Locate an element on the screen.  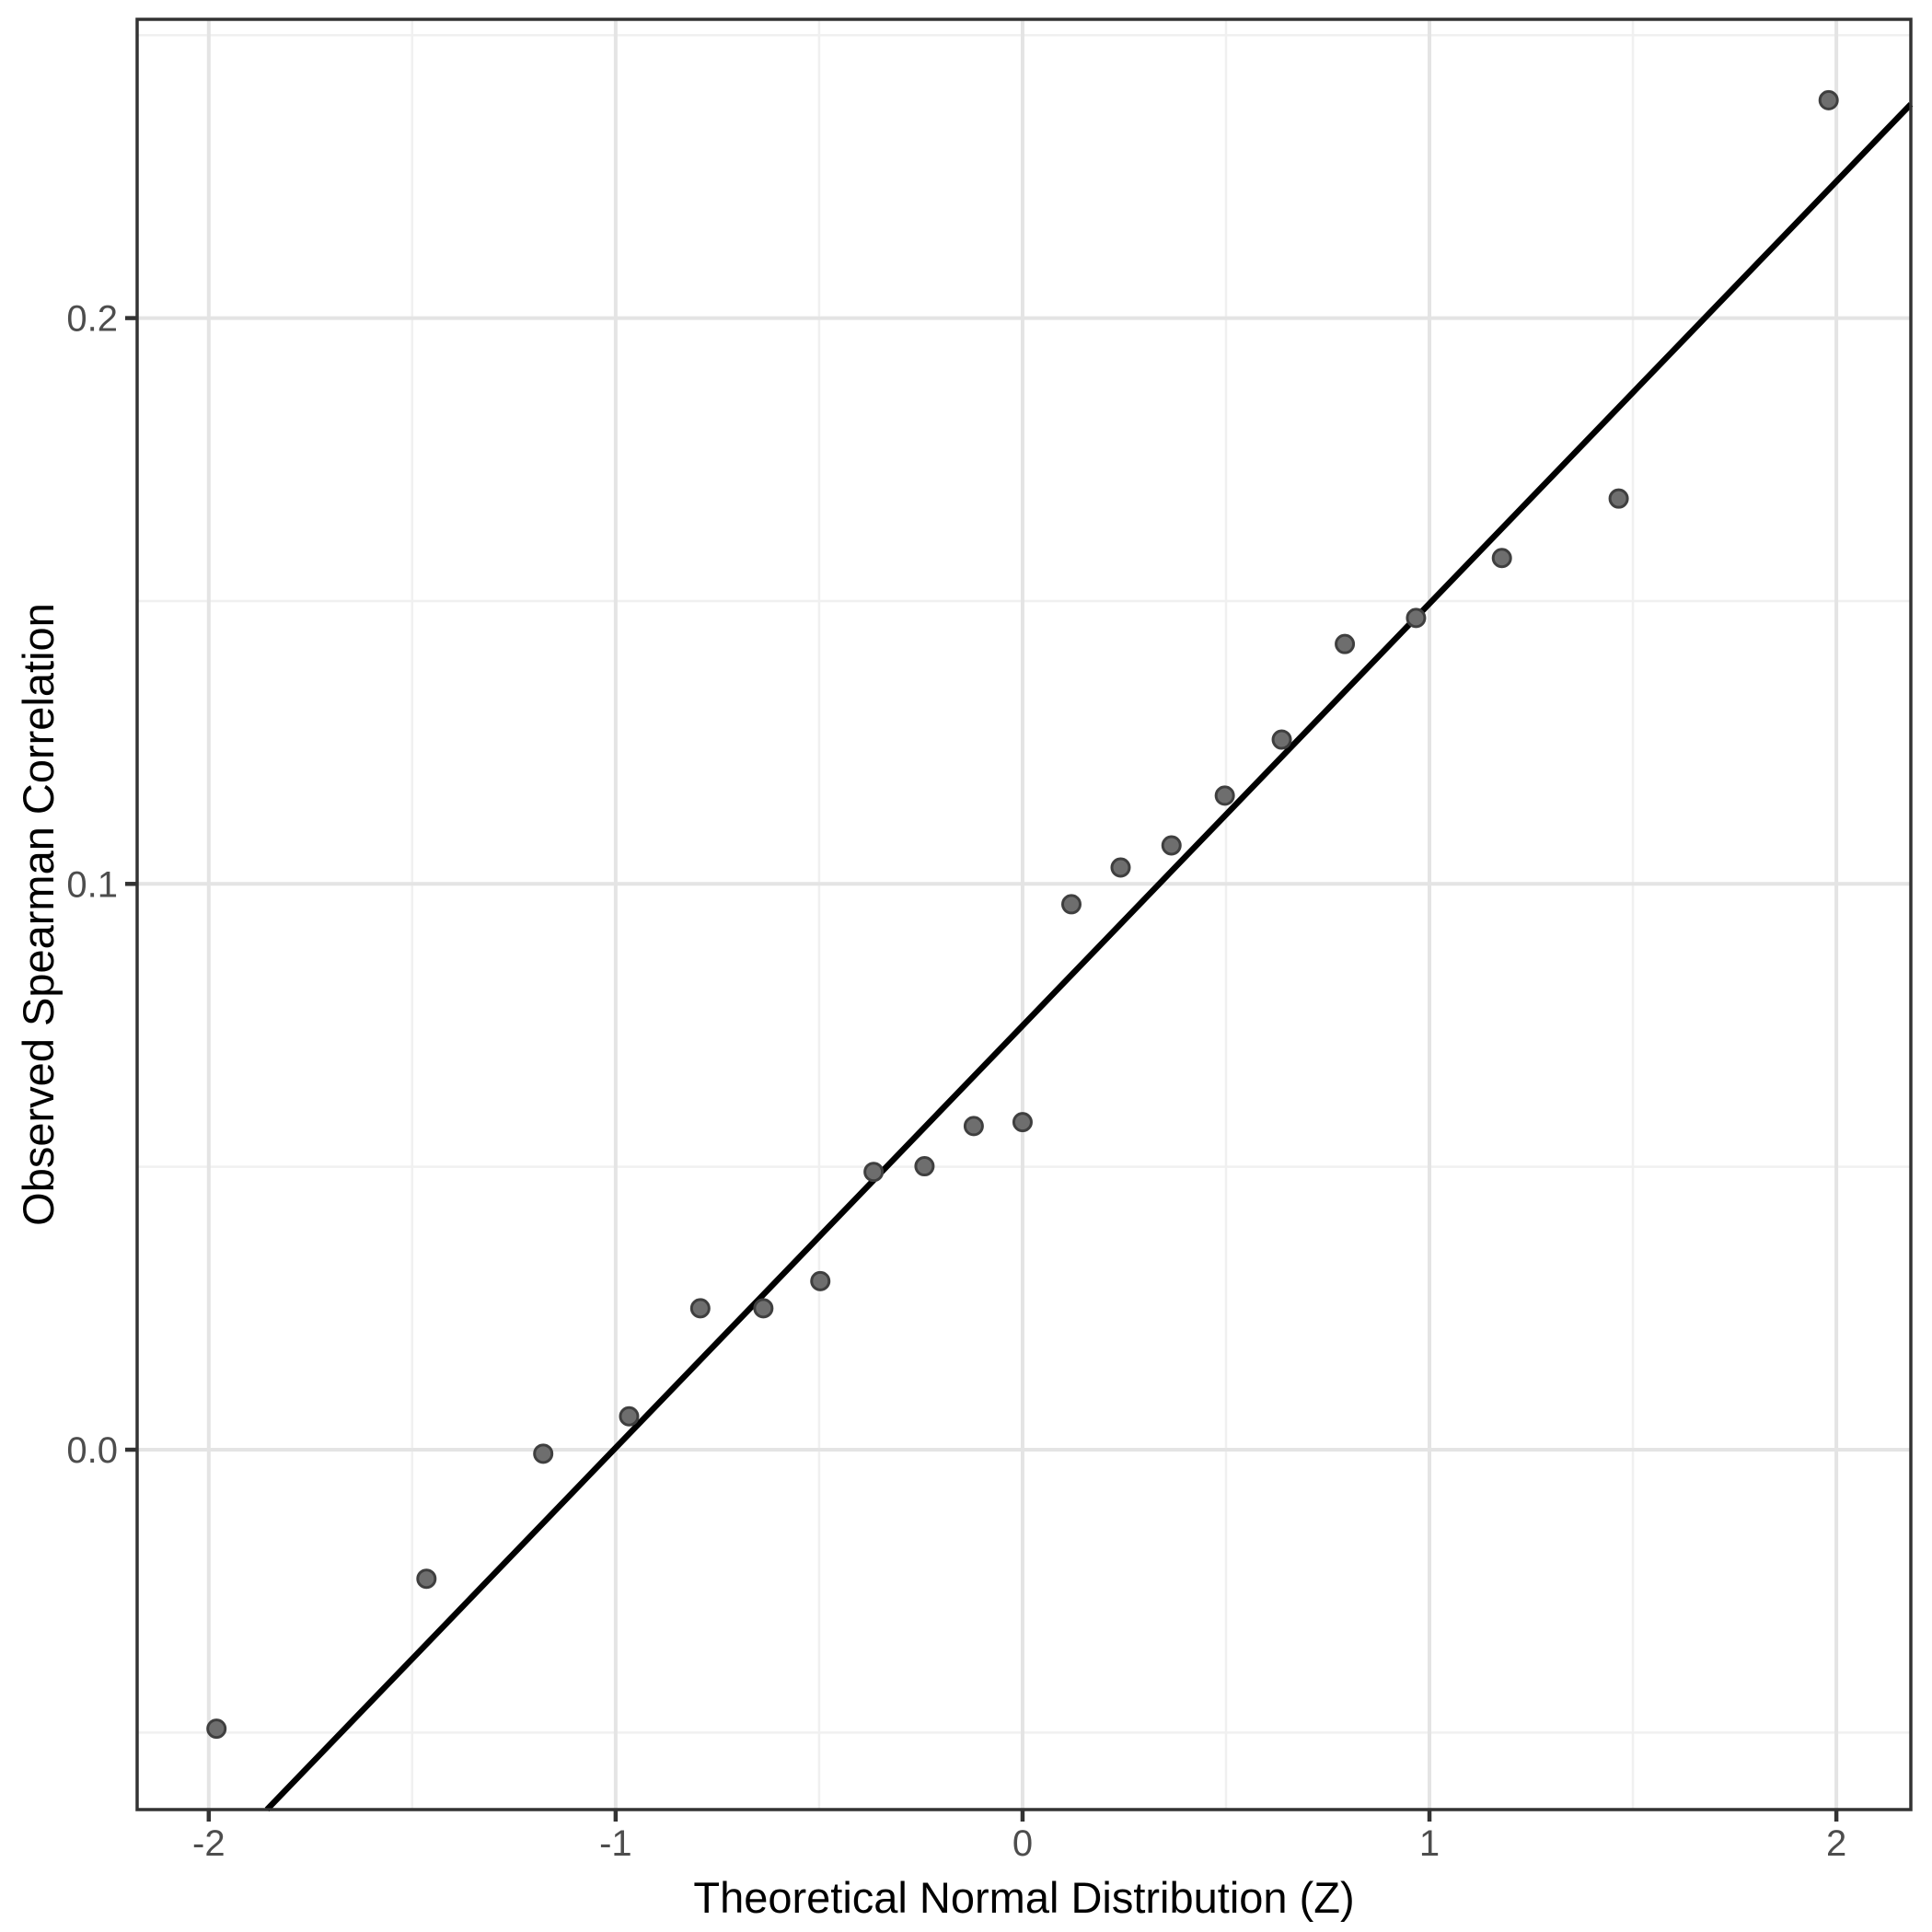
x-tick-label: 1 is located at coordinates (1430, 1844).